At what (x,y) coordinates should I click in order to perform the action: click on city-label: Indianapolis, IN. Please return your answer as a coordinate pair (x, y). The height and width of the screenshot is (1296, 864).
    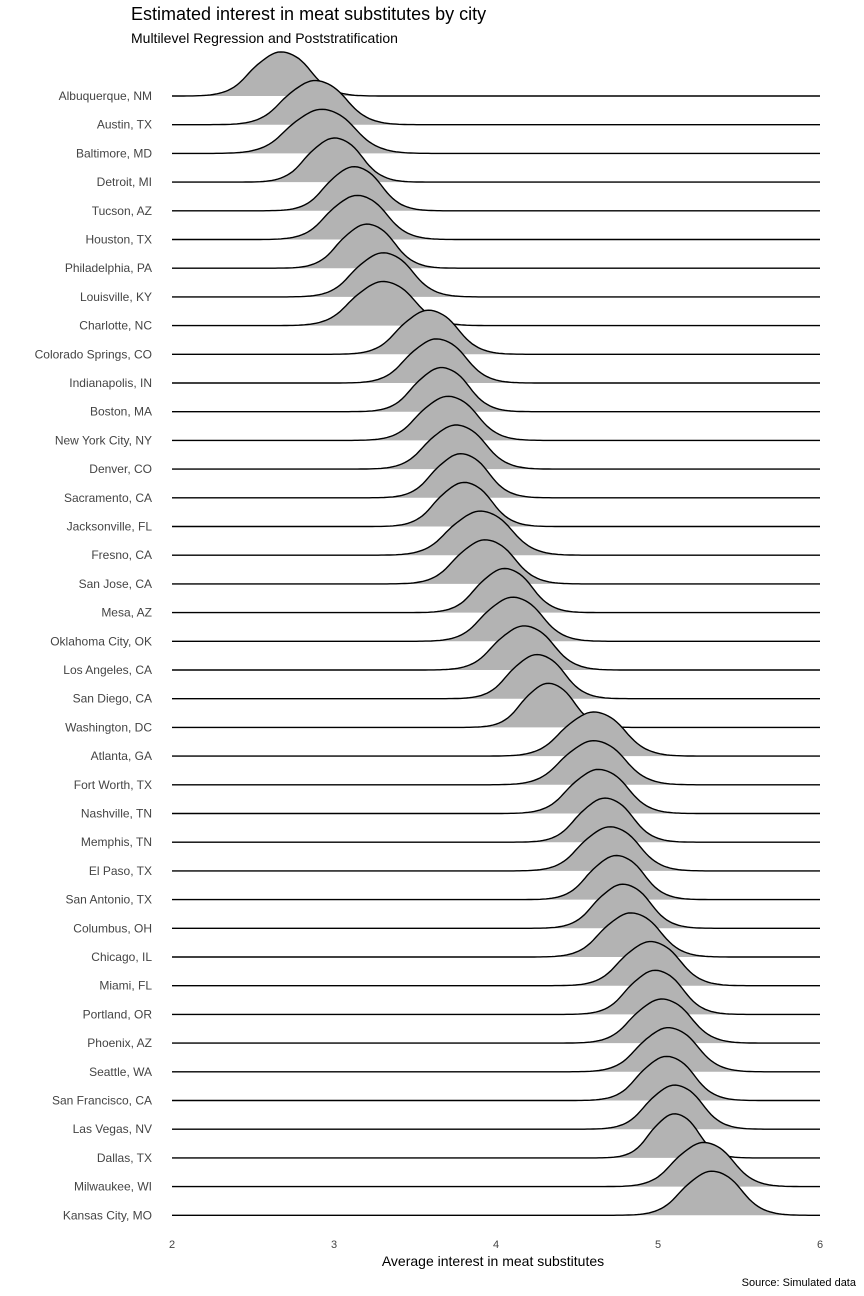
    Looking at the image, I should click on (110, 383).